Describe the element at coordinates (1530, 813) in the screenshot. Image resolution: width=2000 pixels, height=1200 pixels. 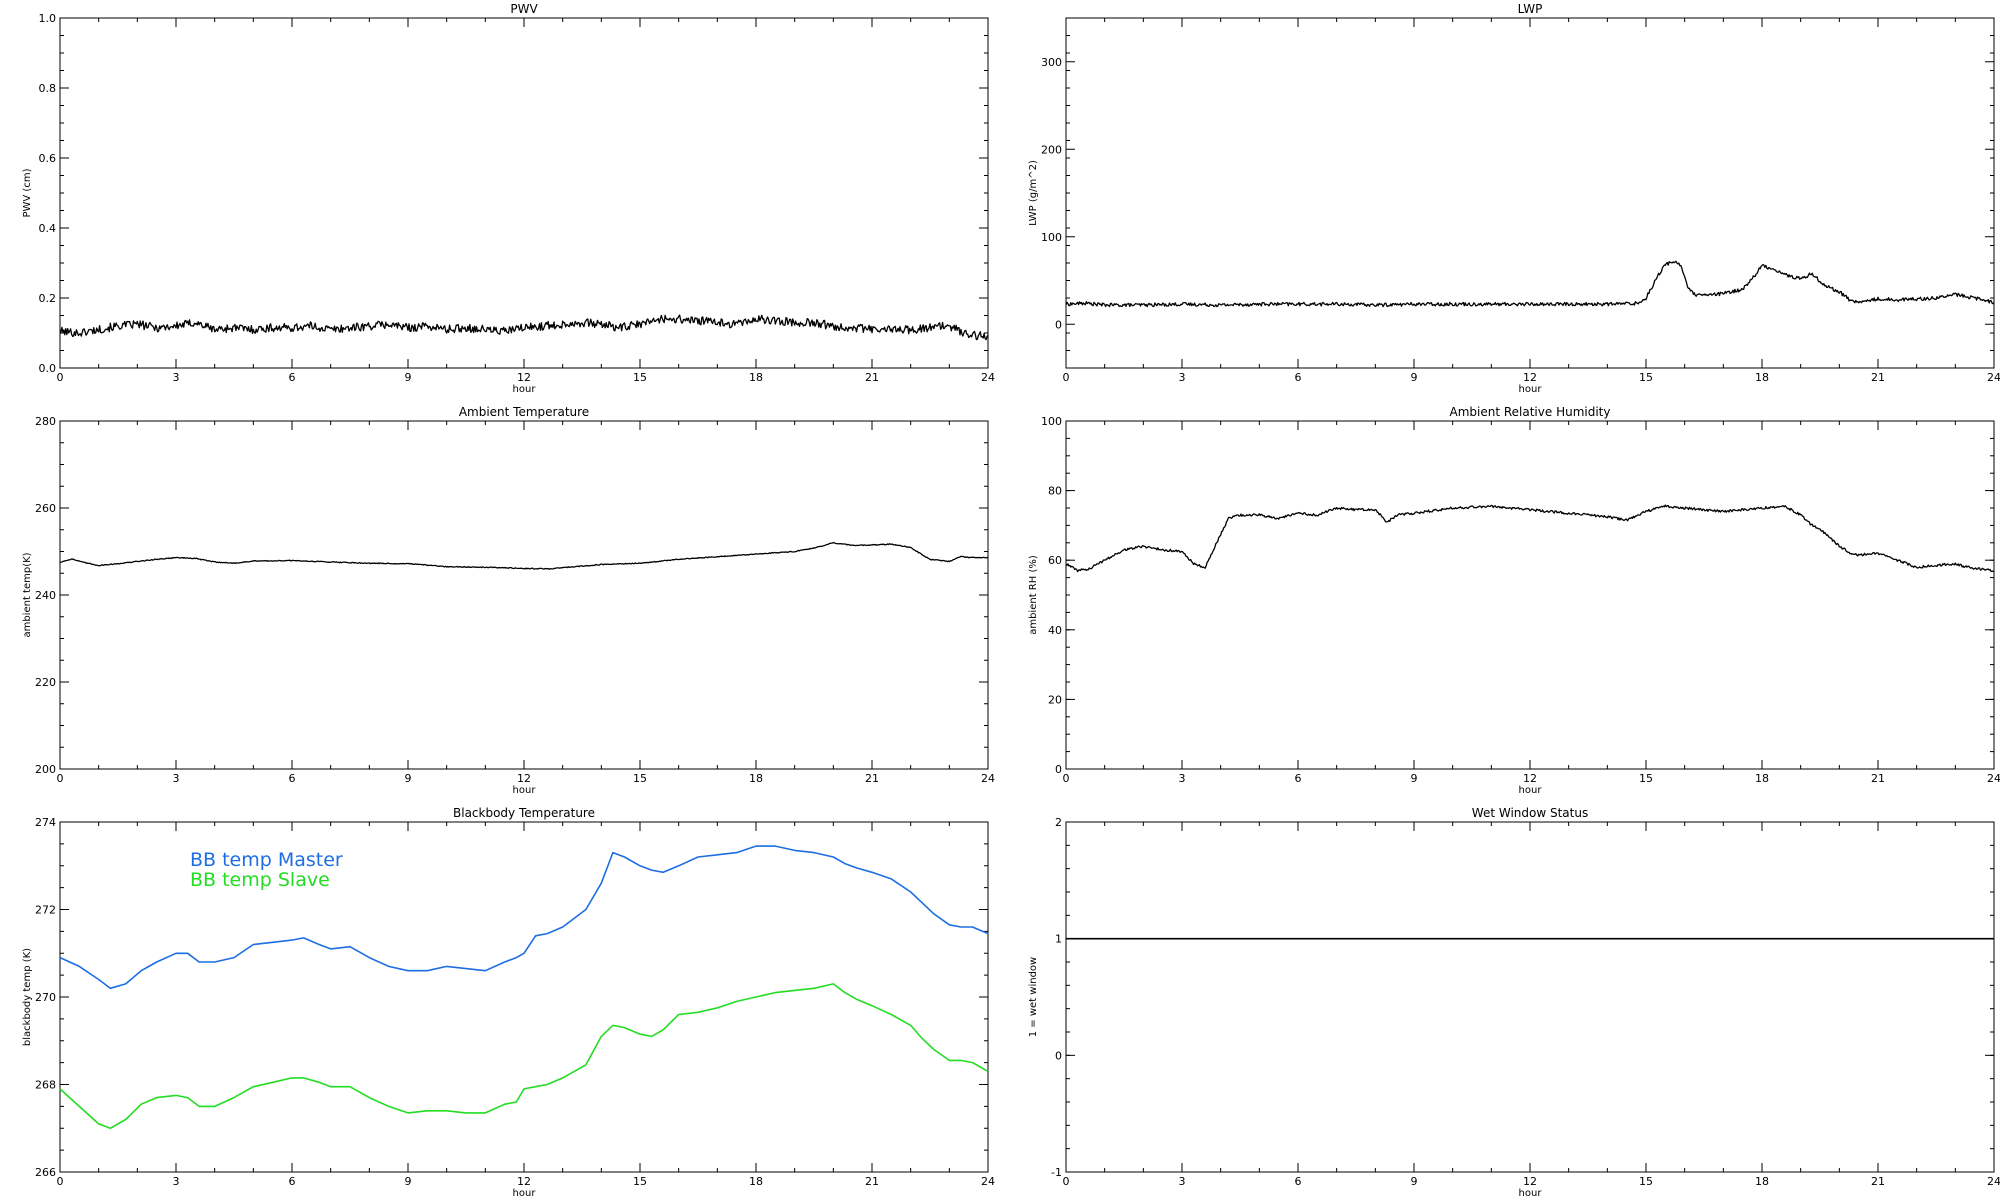
I see `chart-title: Wet Window Status` at that location.